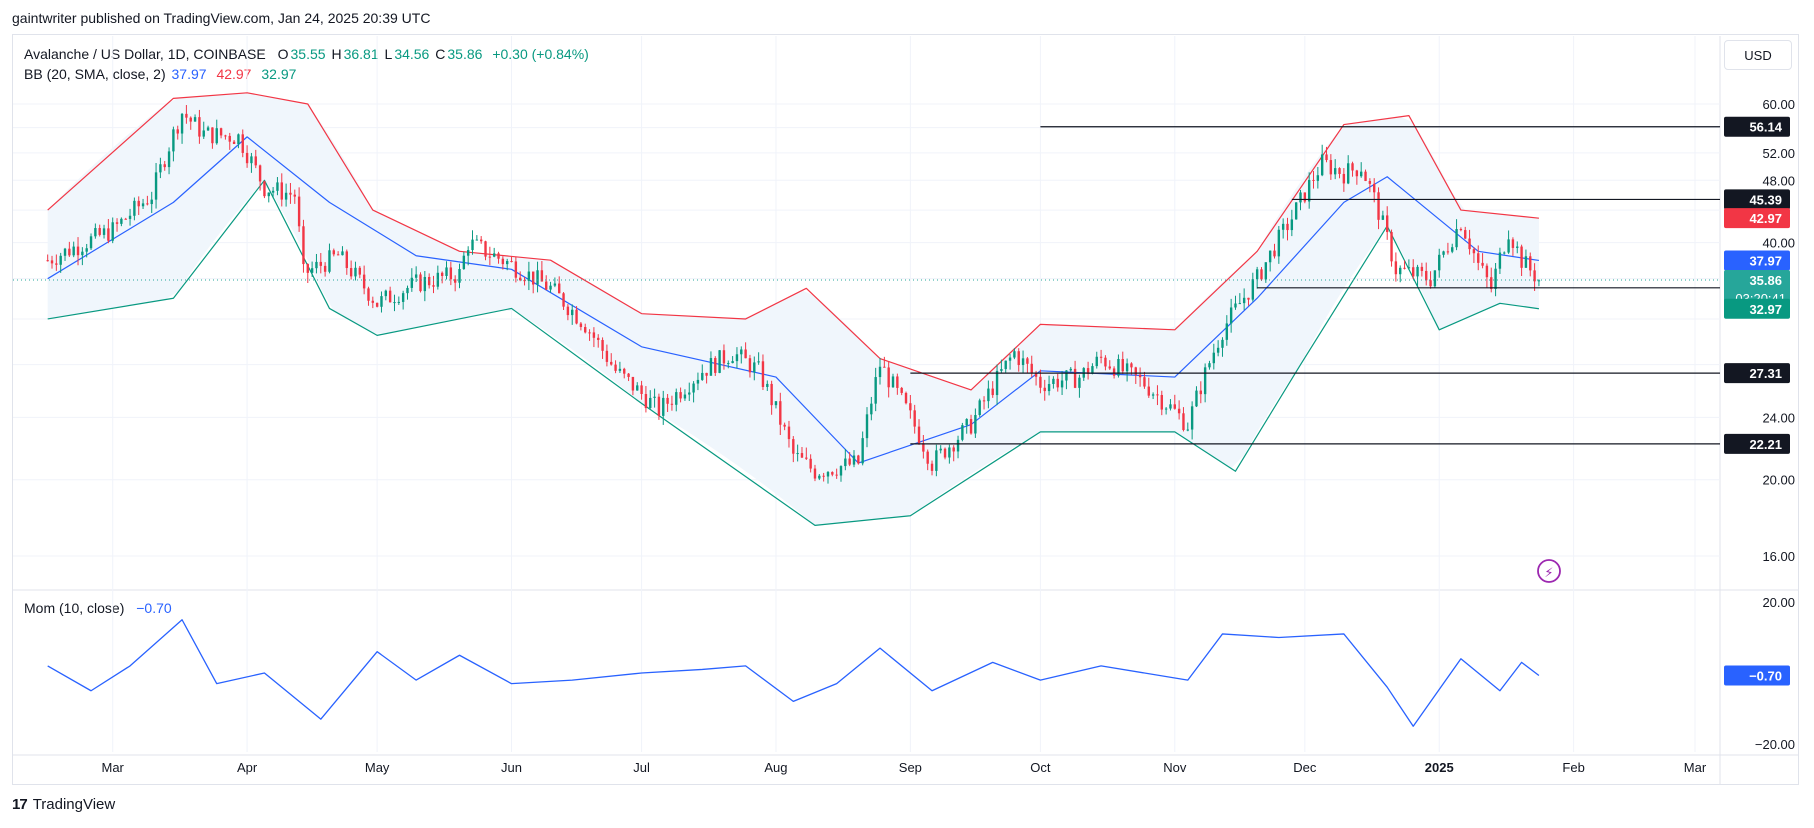  I want to click on bb-label: BB (20, SMA, close, 2), so click(95, 74).